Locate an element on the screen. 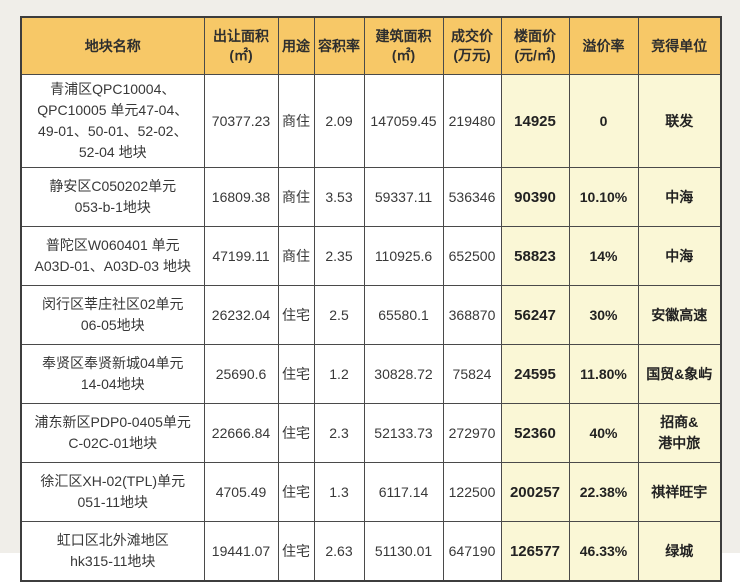  cell-floor-price: 90390 is located at coordinates (535, 197).